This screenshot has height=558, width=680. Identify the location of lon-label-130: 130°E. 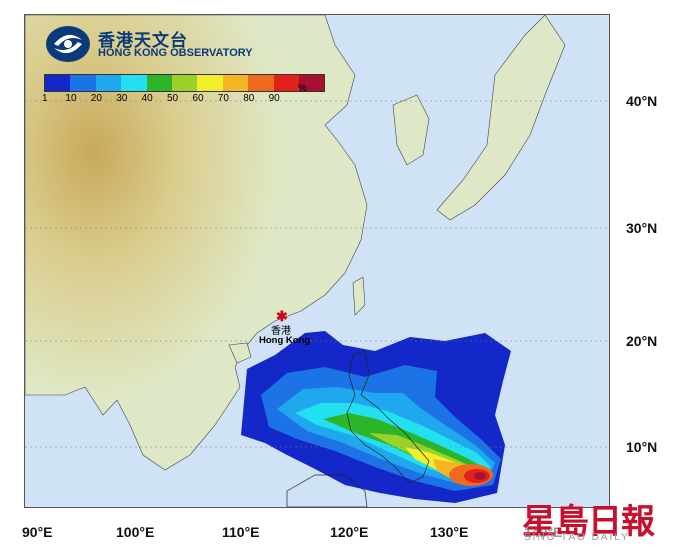
(449, 532).